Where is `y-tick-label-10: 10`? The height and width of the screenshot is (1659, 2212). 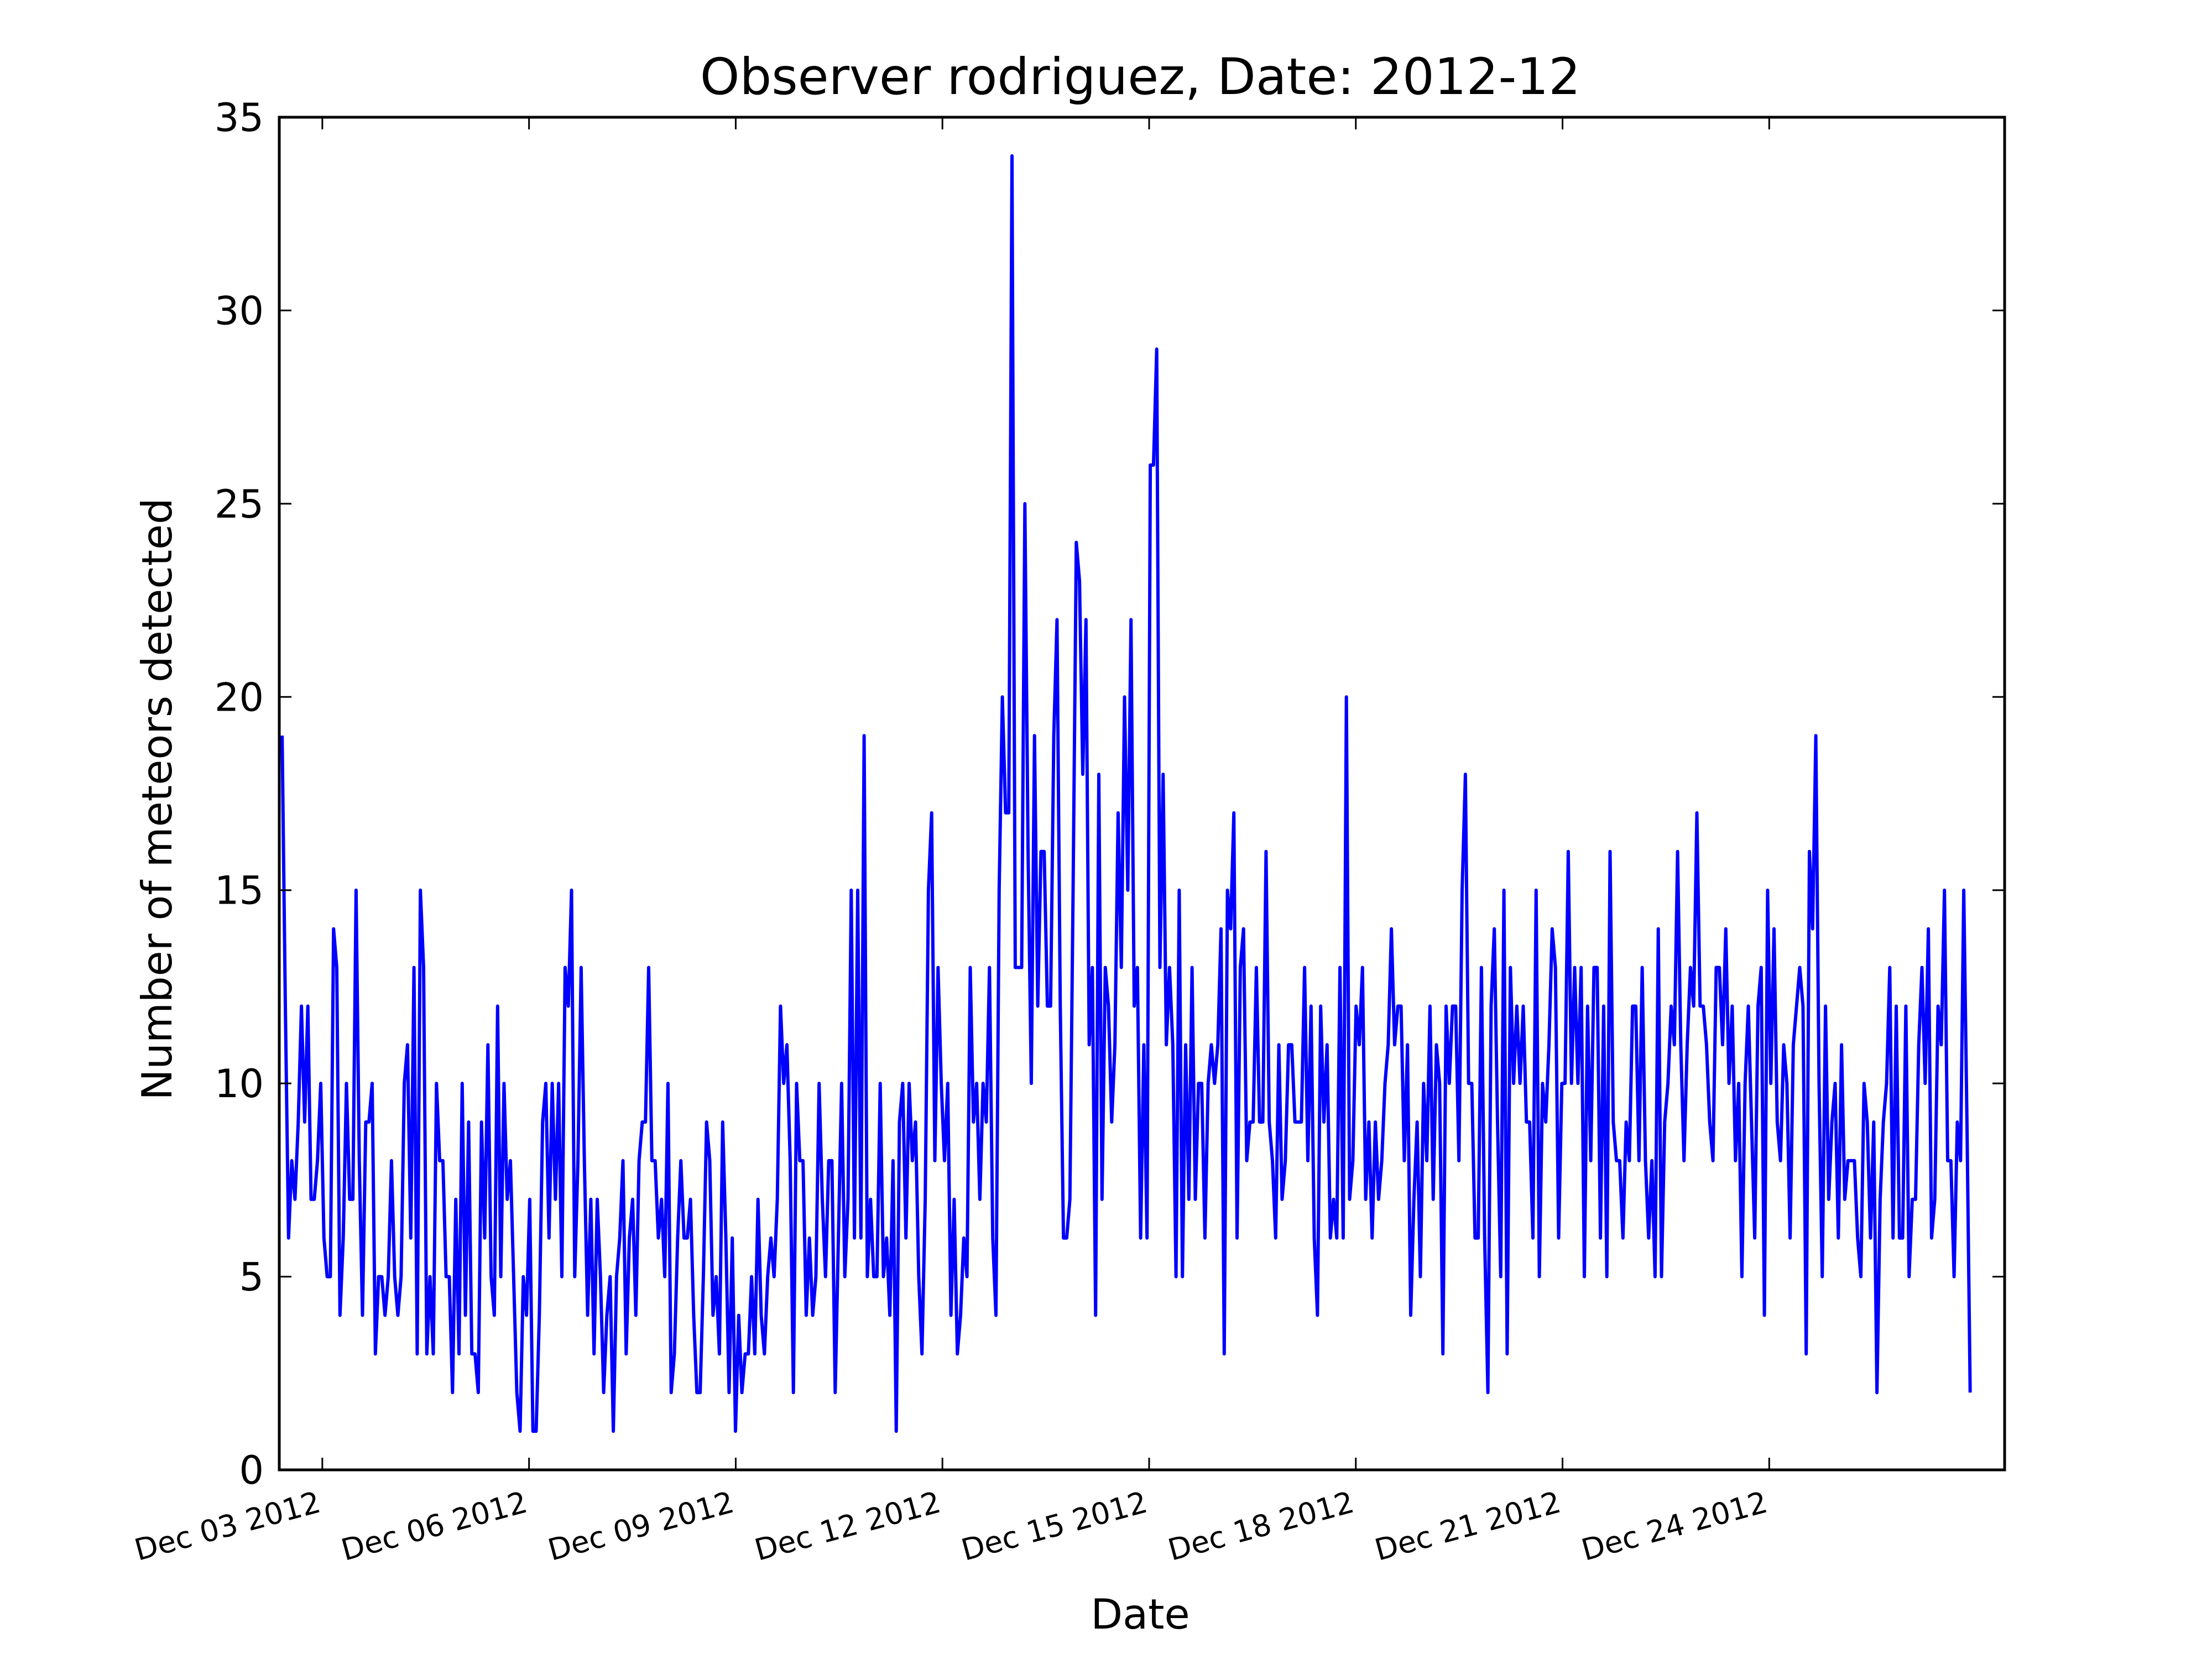 y-tick-label-10: 10 is located at coordinates (240, 1084).